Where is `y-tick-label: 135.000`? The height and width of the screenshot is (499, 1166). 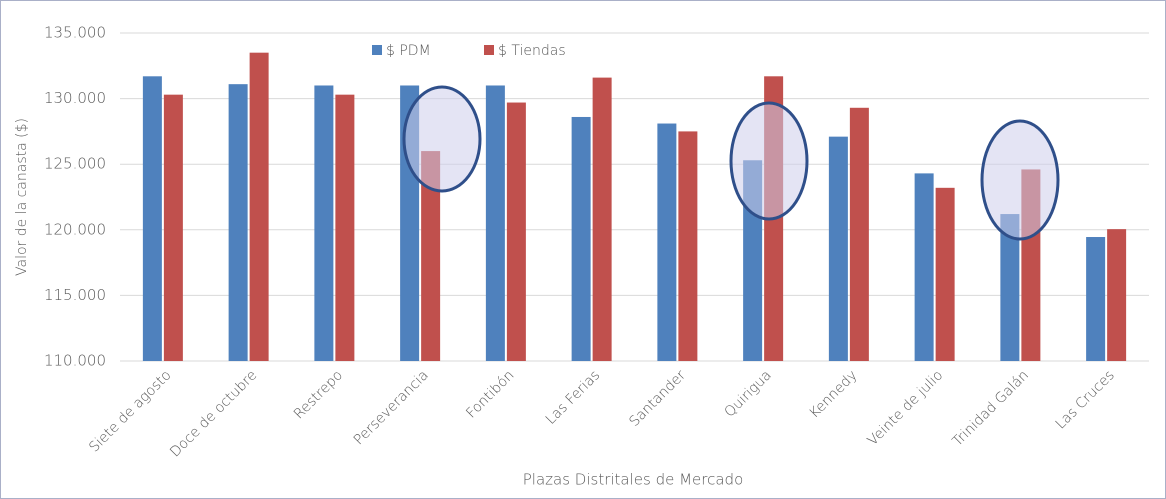
y-tick-label: 135.000 is located at coordinates (75, 33).